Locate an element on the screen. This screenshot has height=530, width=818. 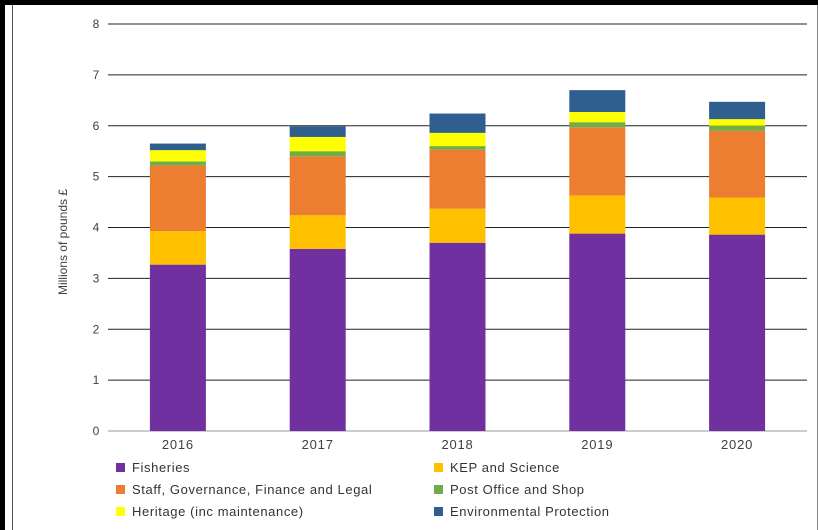
legend-item: Environmental Protection is located at coordinates (574, 511).